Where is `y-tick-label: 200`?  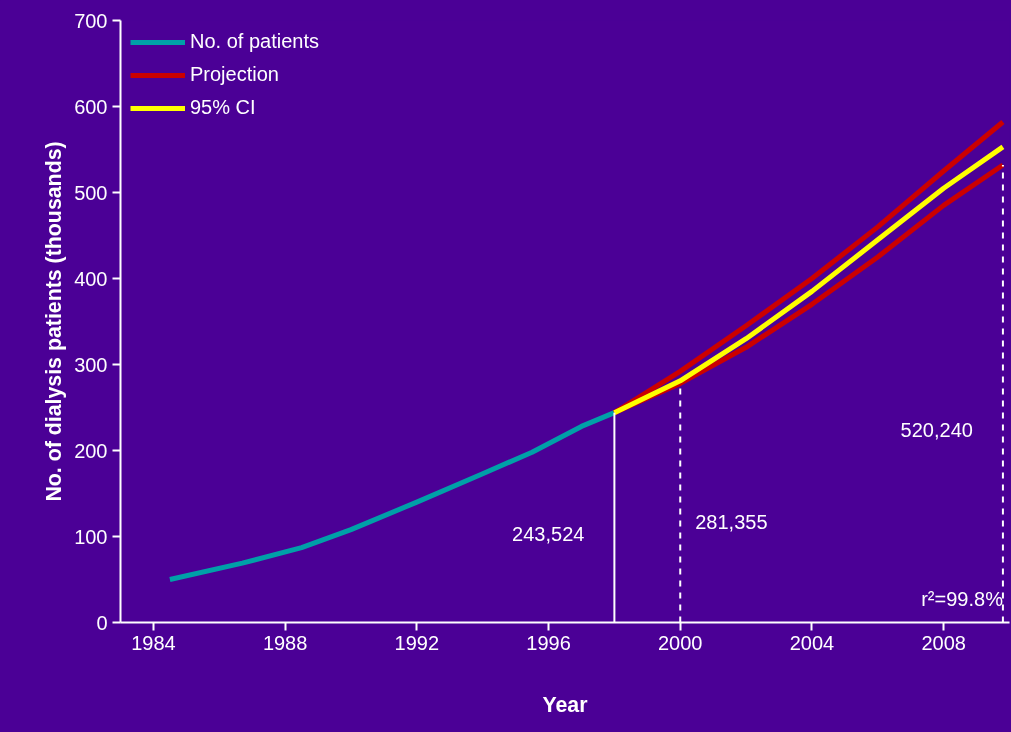
y-tick-label: 200 is located at coordinates (91, 450).